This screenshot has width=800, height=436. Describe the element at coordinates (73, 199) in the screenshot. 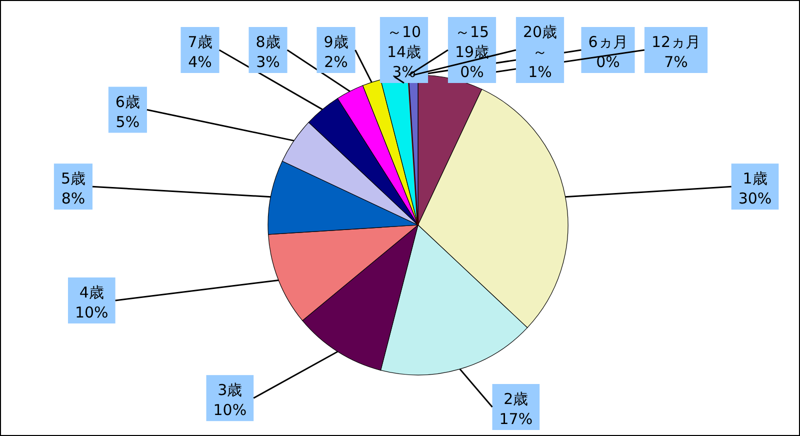

I see `data-label: 8%` at that location.